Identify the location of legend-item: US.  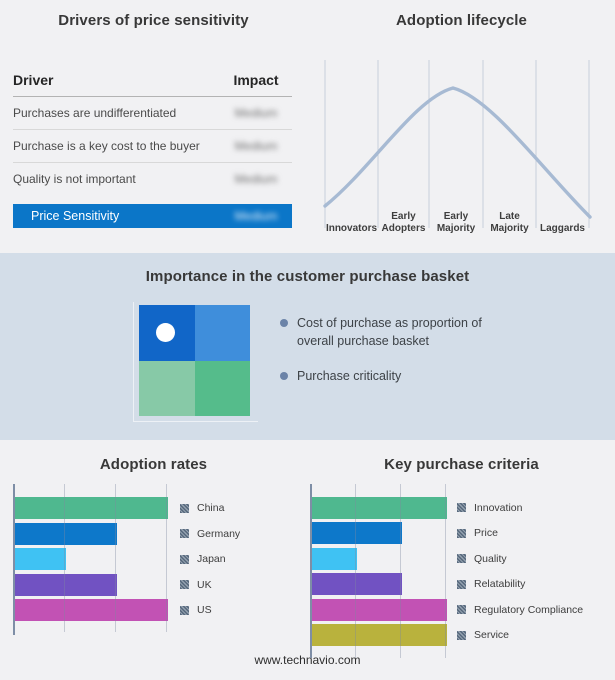
(210, 610).